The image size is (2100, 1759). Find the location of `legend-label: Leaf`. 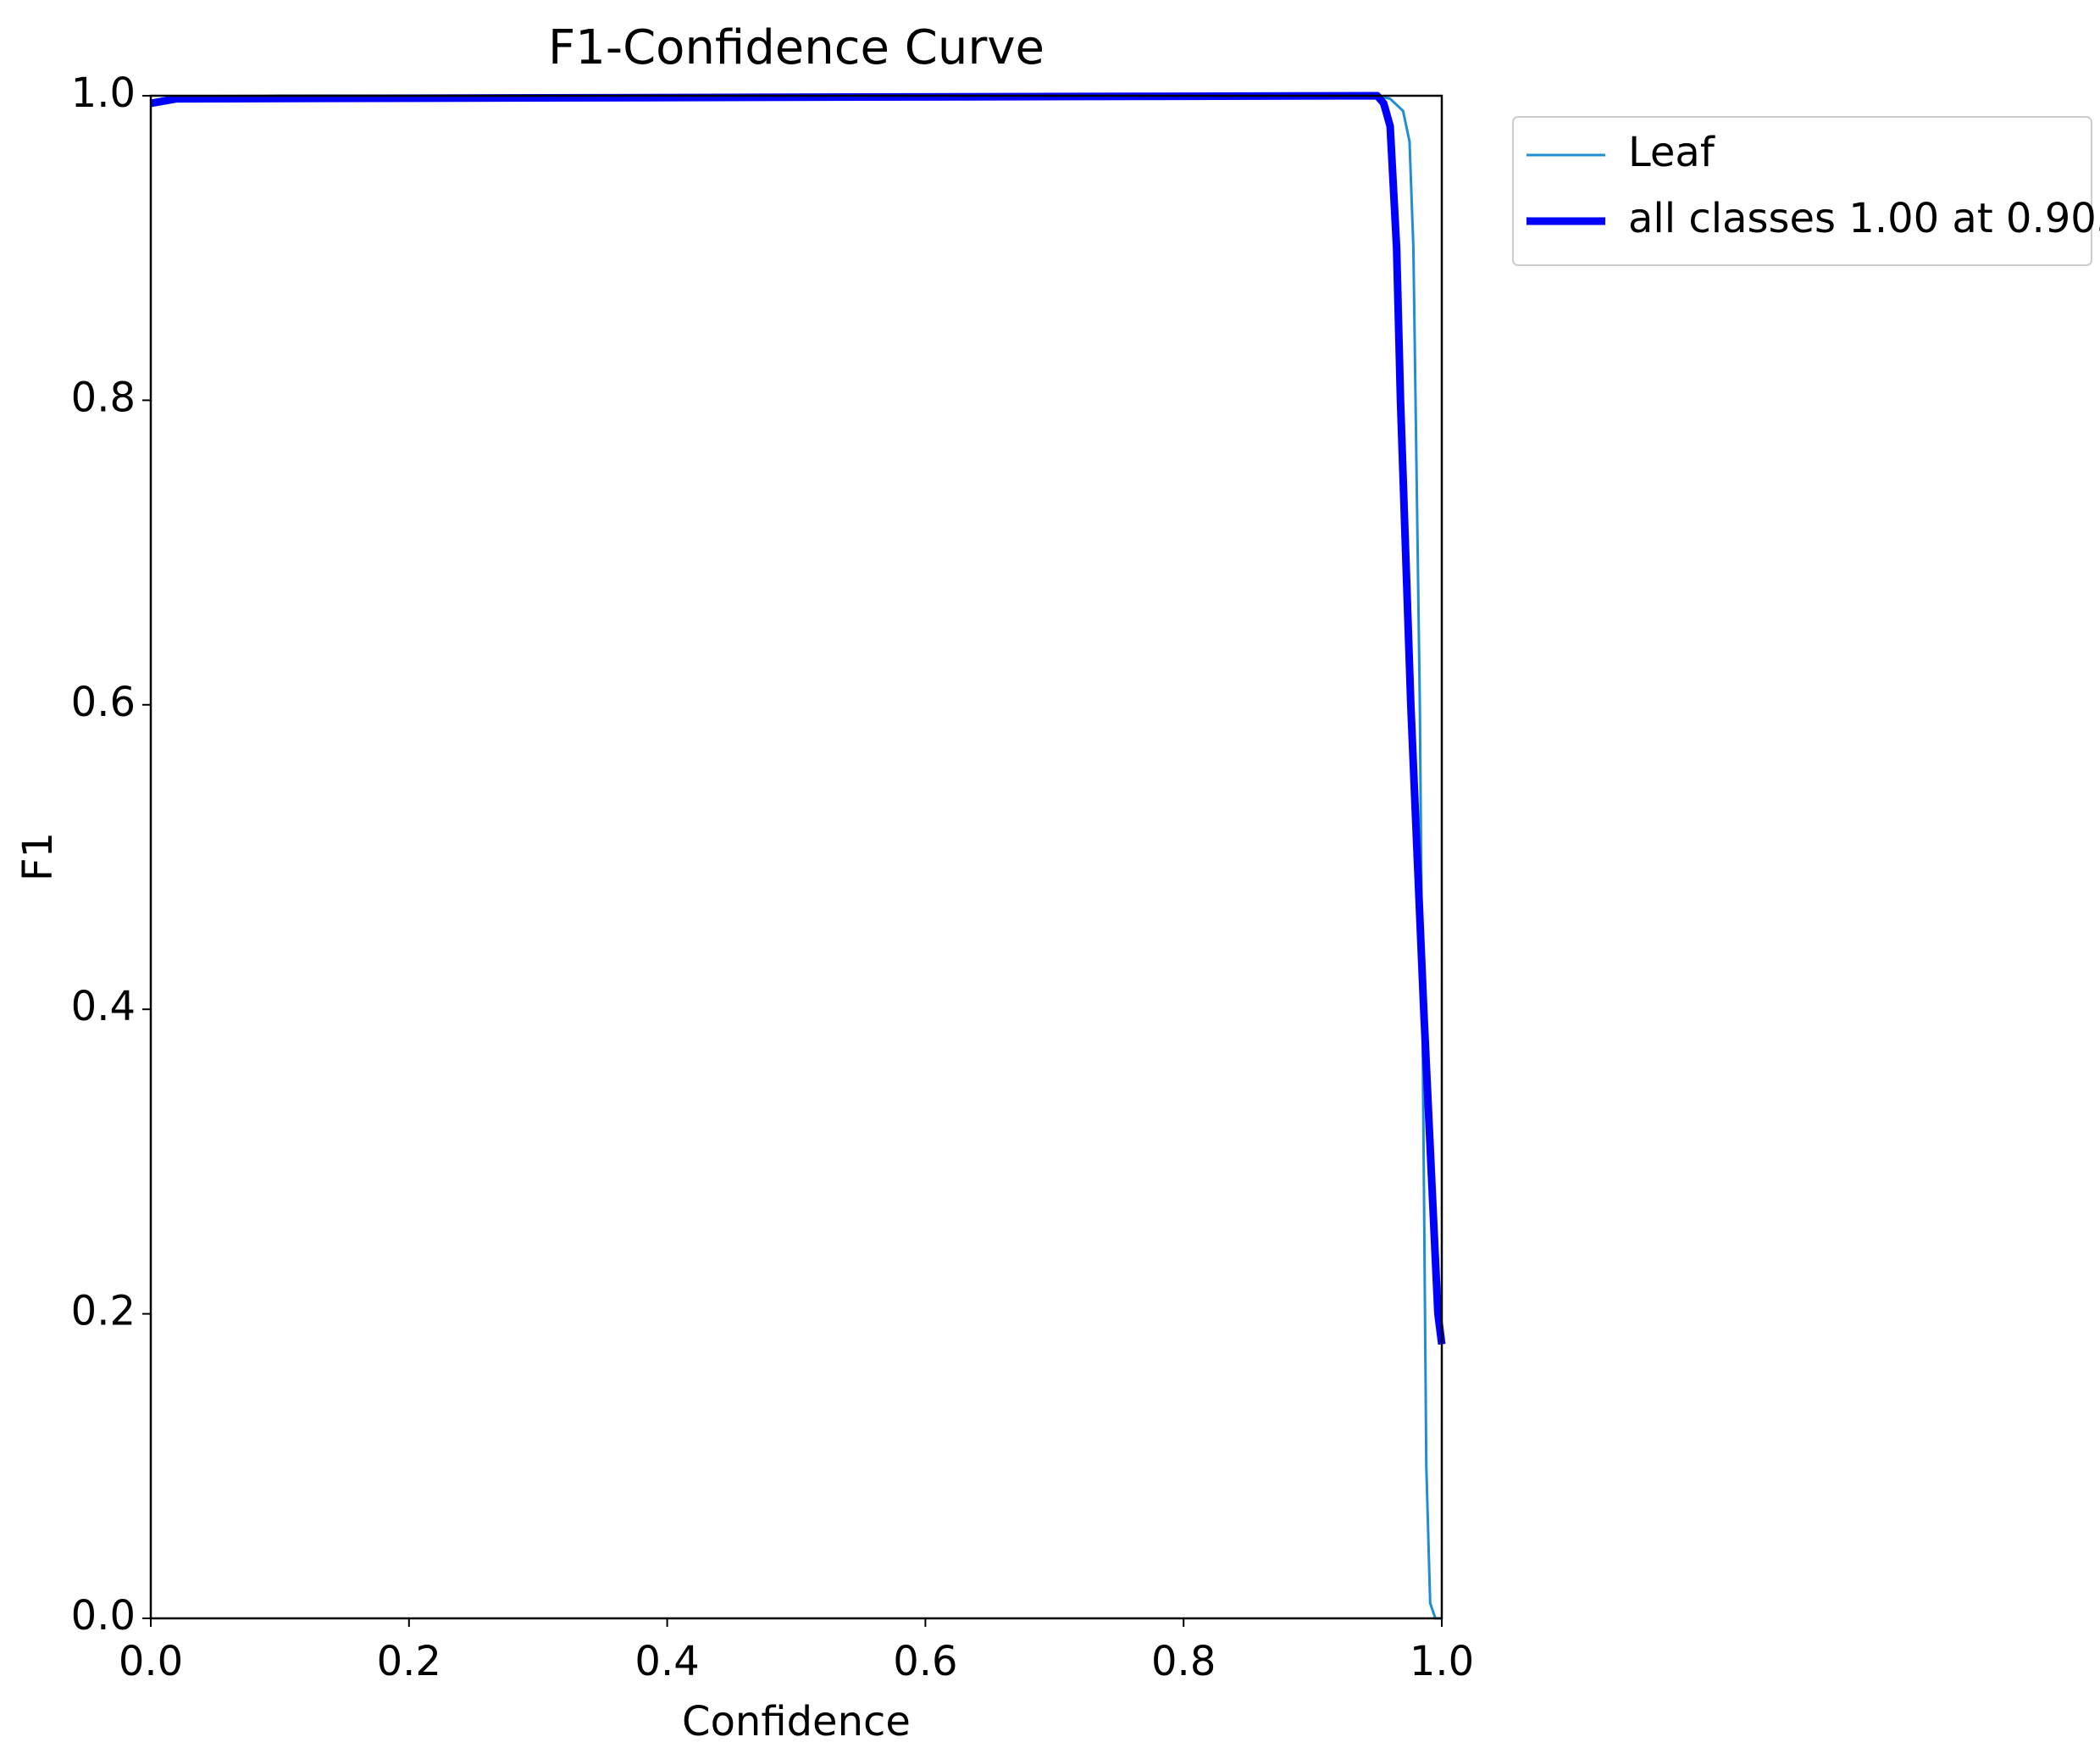

legend-label: Leaf is located at coordinates (1671, 152).